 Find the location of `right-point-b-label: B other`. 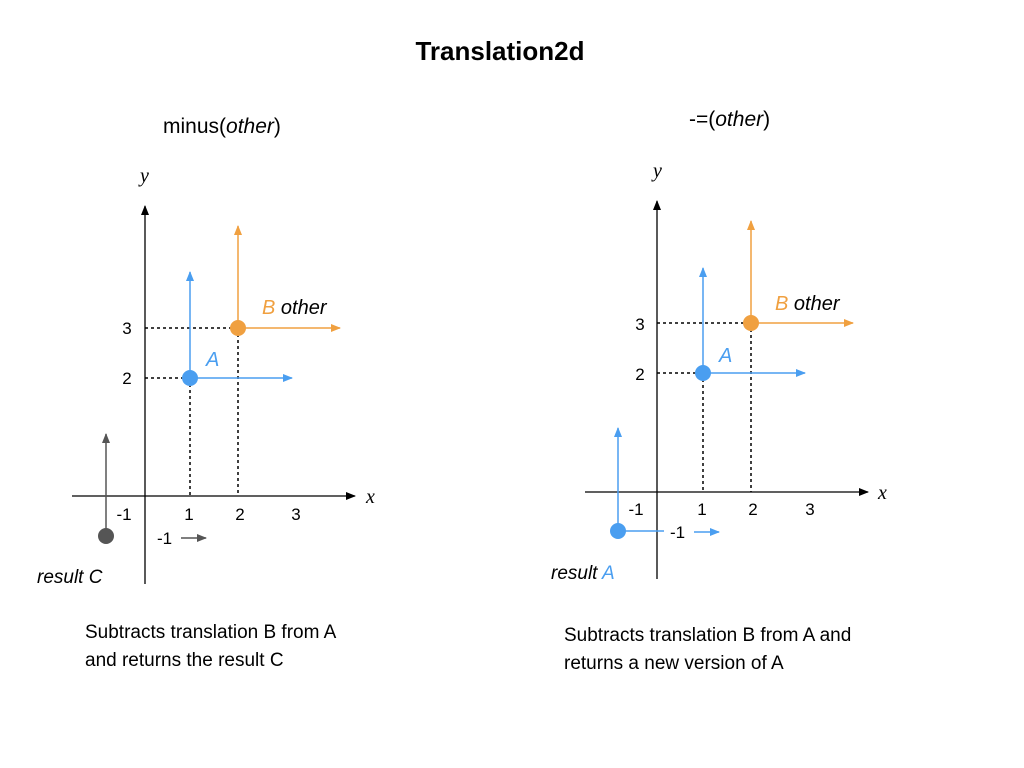

right-point-b-label: B other is located at coordinates (808, 304).